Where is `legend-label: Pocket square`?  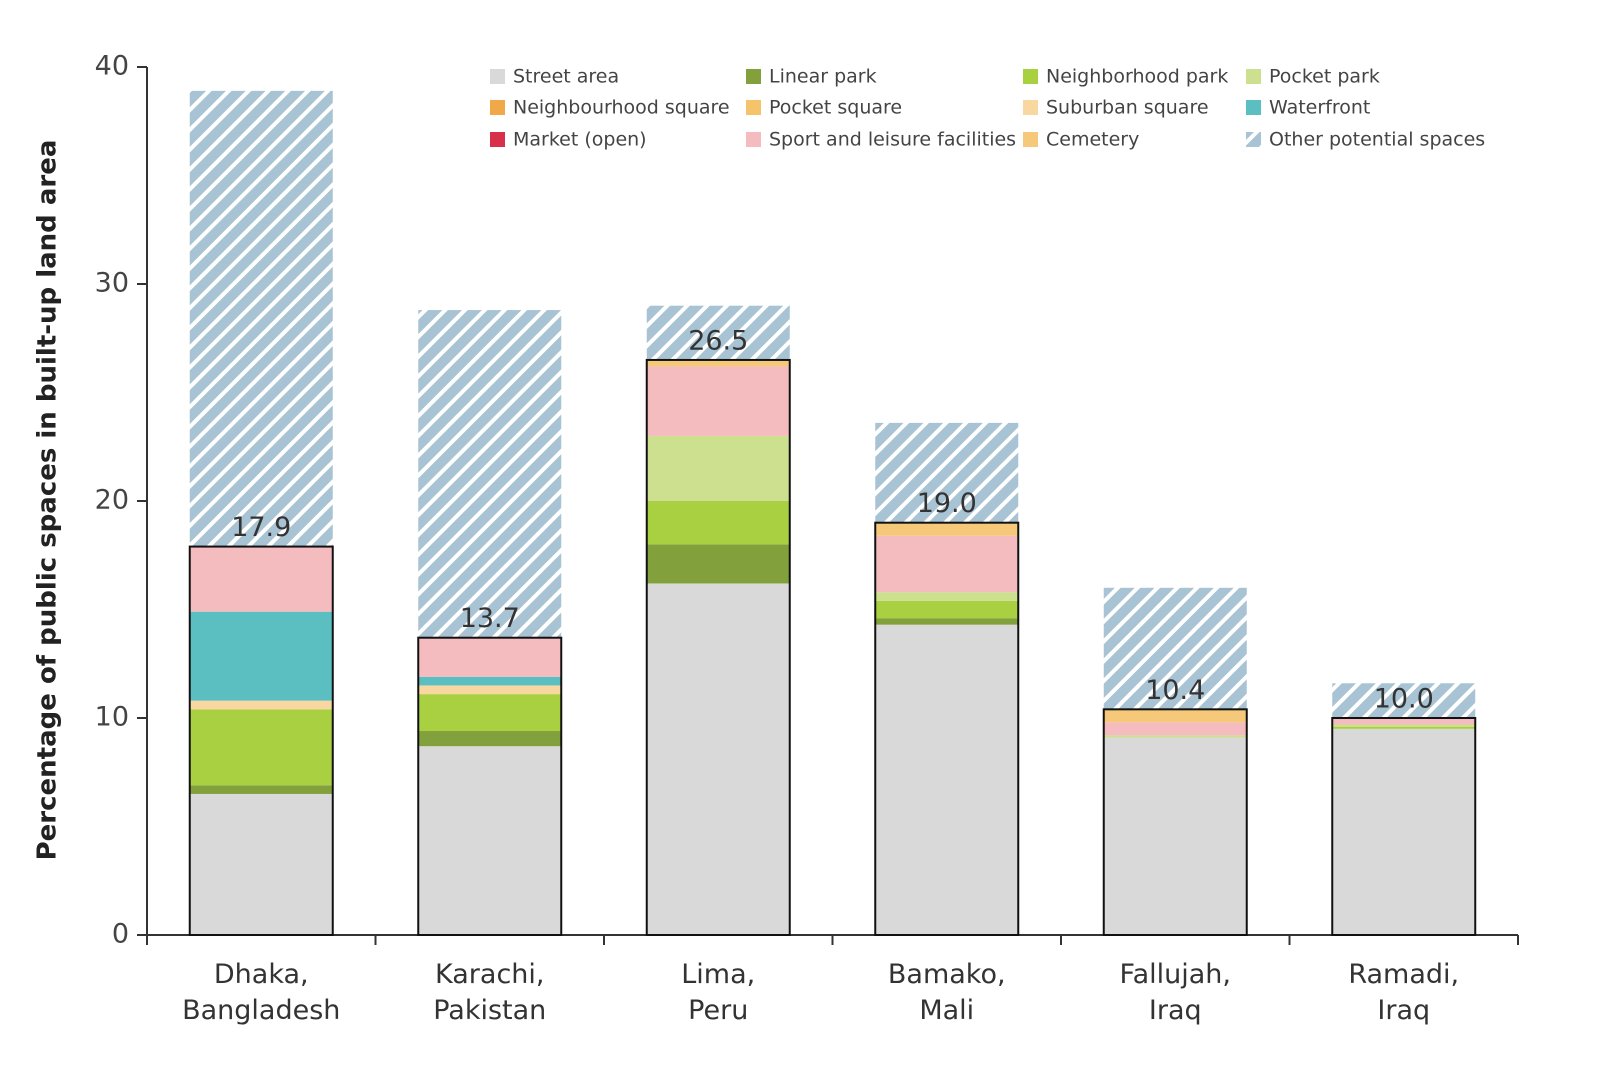 legend-label: Pocket square is located at coordinates (835, 108).